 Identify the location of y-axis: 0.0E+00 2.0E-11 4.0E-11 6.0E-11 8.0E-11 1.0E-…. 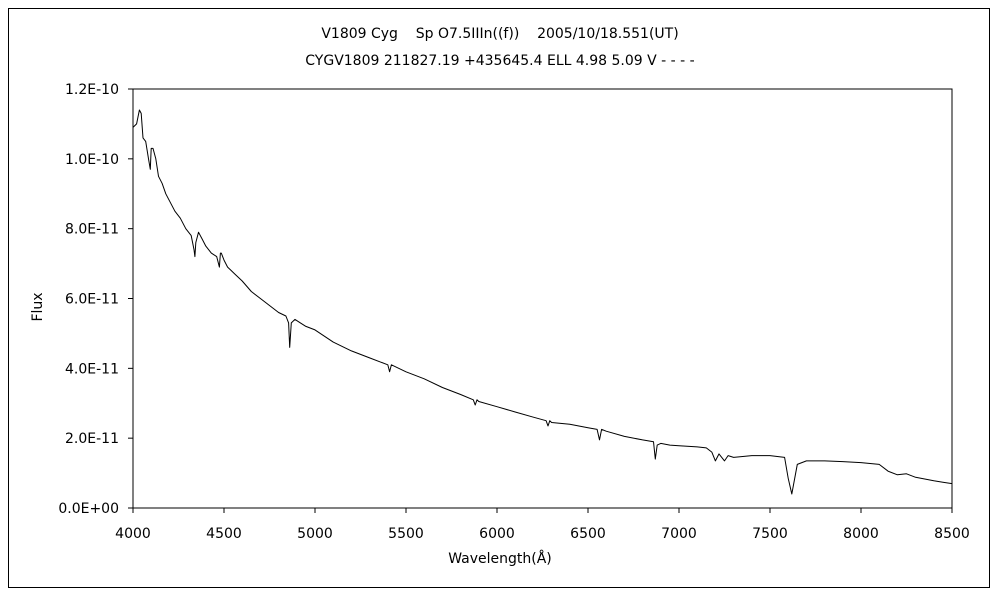
(95, 299).